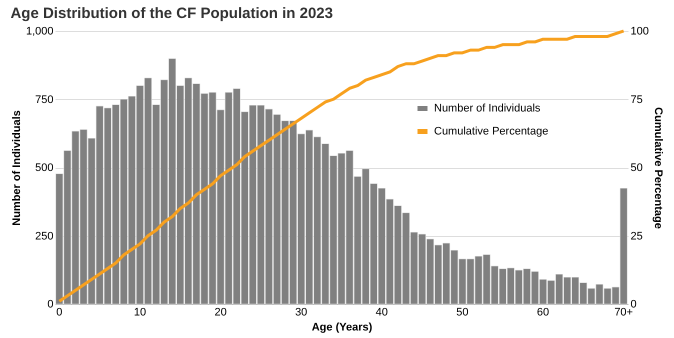 The height and width of the screenshot is (338, 674). I want to click on x-tick-label: 0, so click(59, 312).